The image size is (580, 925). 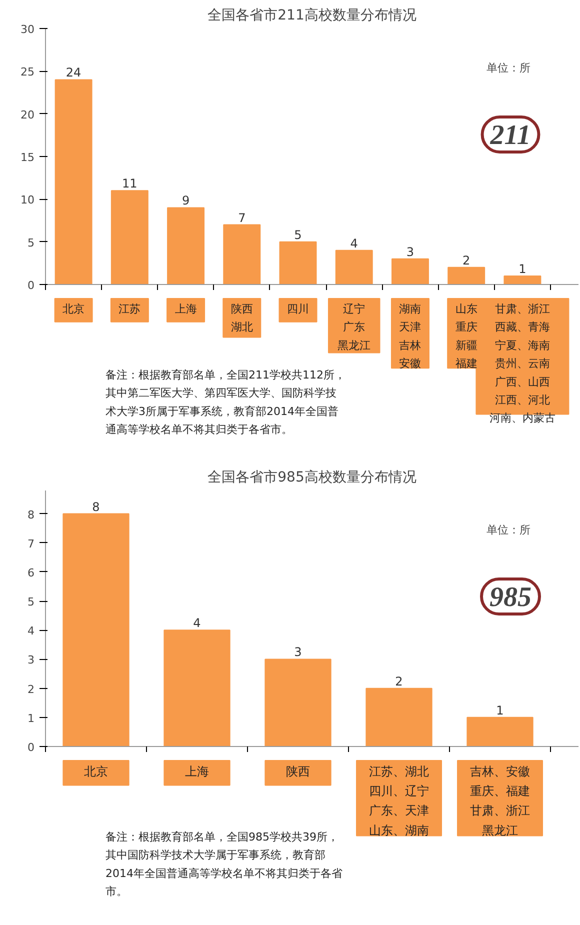 What do you see at coordinates (27, 29) in the screenshot?
I see `y-tick-label: 30` at bounding box center [27, 29].